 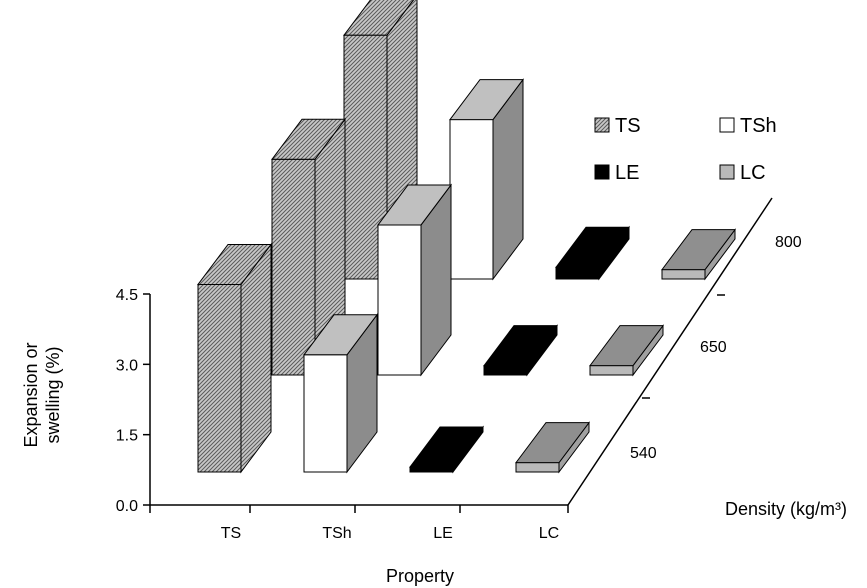 I want to click on legend-swatch-ts, so click(x=602, y=125).